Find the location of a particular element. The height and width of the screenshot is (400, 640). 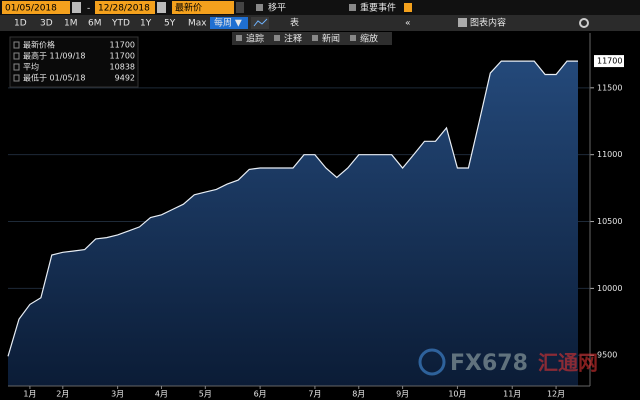

watermark-logo is located at coordinates (432, 362).